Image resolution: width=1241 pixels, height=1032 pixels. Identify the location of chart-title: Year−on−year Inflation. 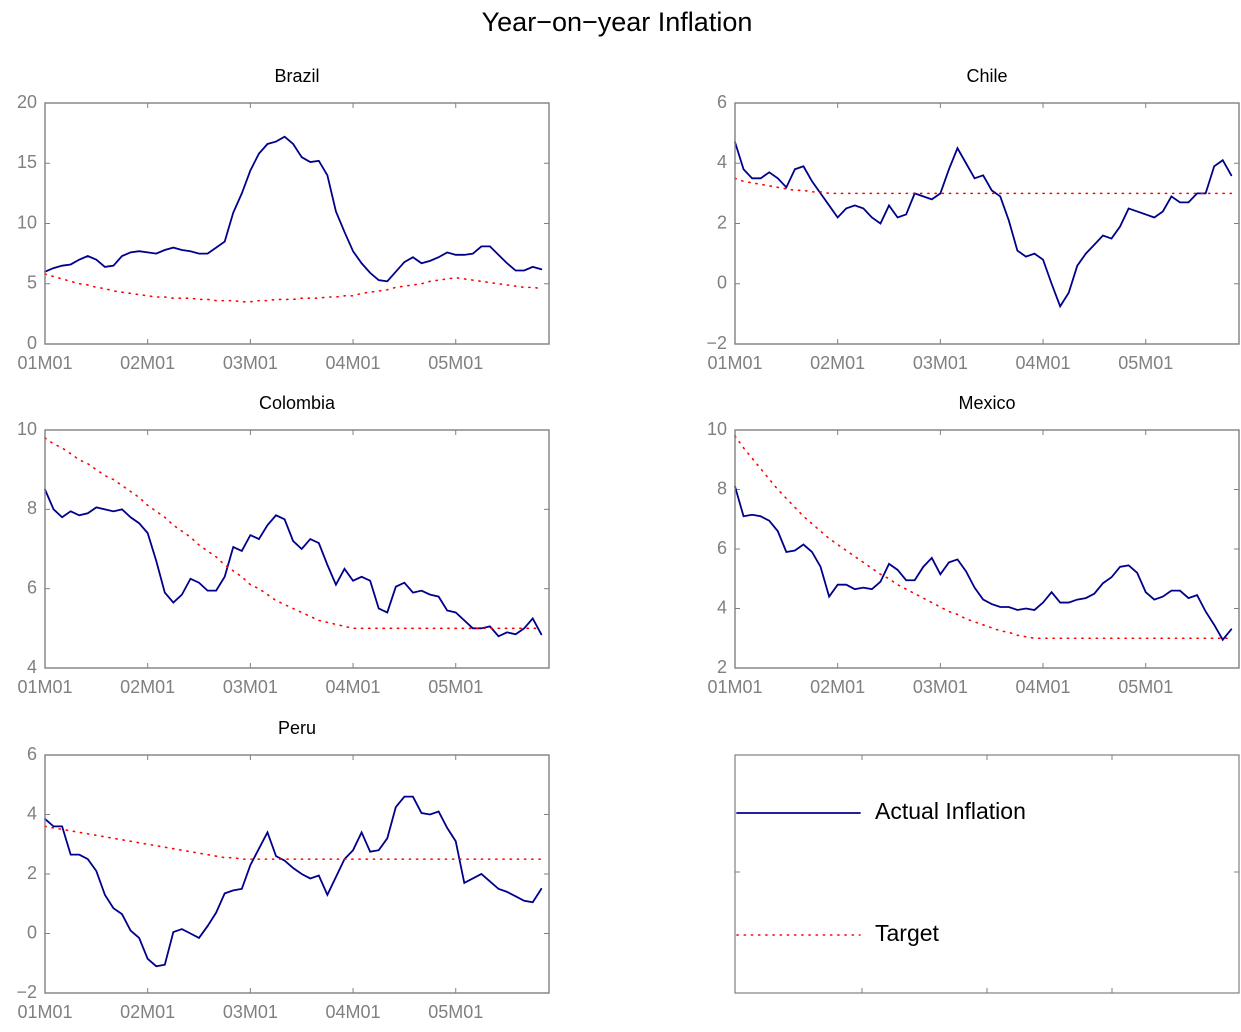
(617, 22).